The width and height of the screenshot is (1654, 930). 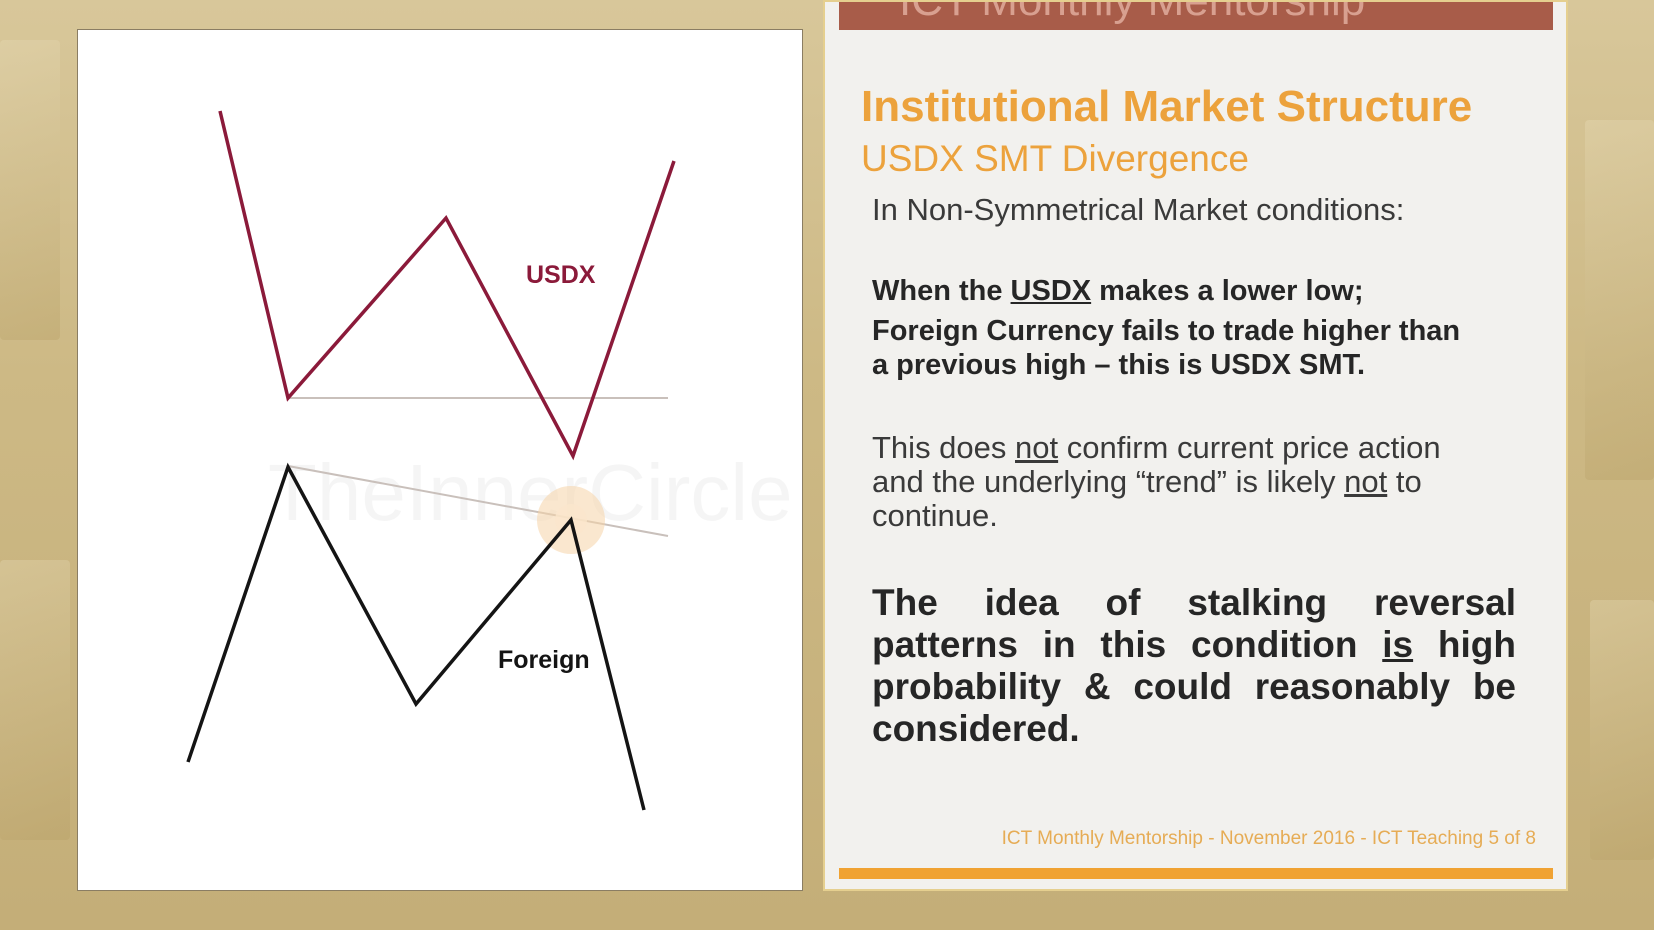 What do you see at coordinates (561, 275) in the screenshot?
I see `usdx-label: USDX` at bounding box center [561, 275].